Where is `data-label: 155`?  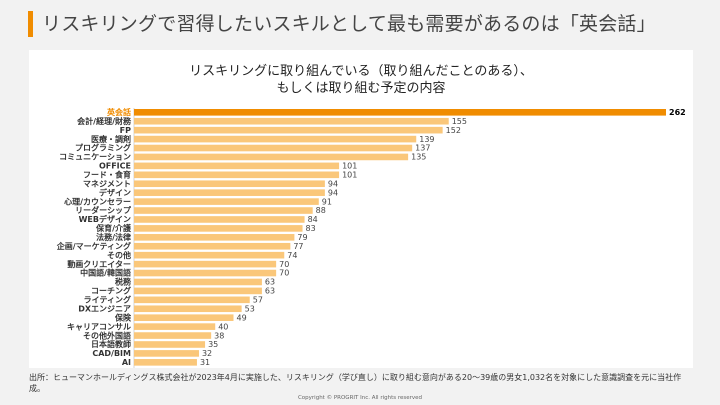
data-label: 155 is located at coordinates (459, 121).